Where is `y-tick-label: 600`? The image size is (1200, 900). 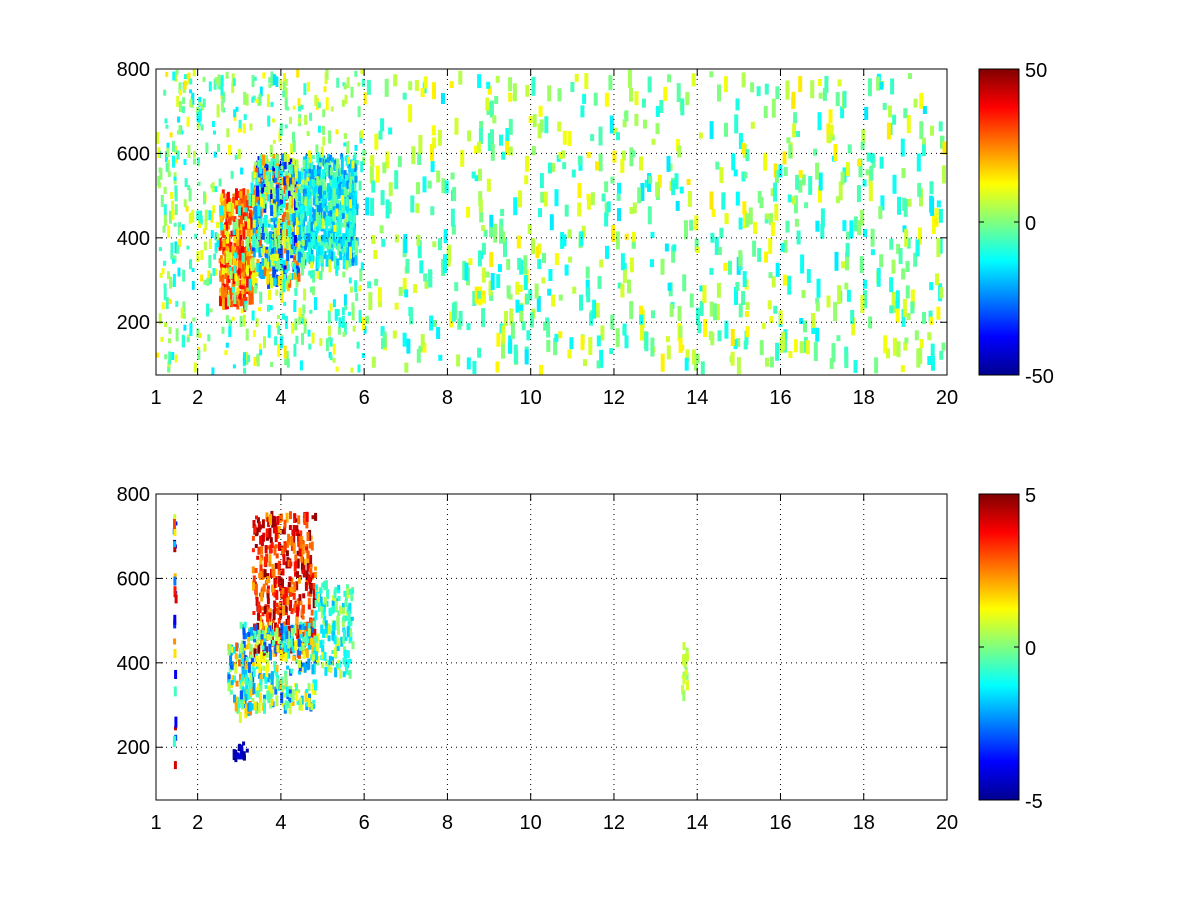 y-tick-label: 600 is located at coordinates (133, 579).